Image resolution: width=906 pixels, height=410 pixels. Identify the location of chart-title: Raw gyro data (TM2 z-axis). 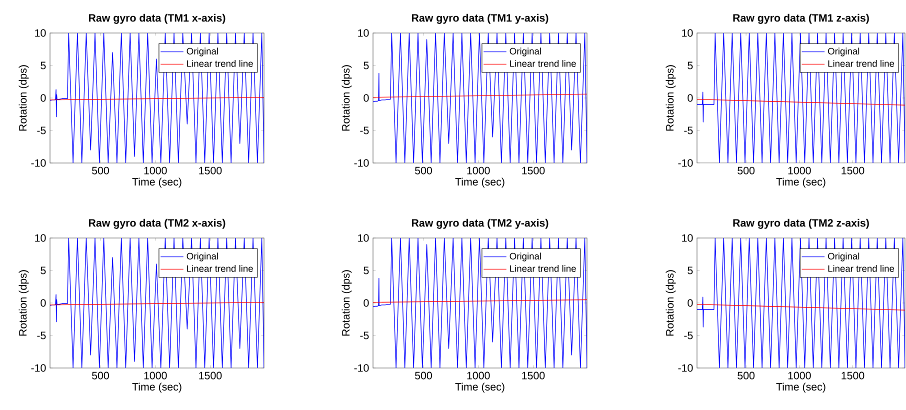
(801, 223).